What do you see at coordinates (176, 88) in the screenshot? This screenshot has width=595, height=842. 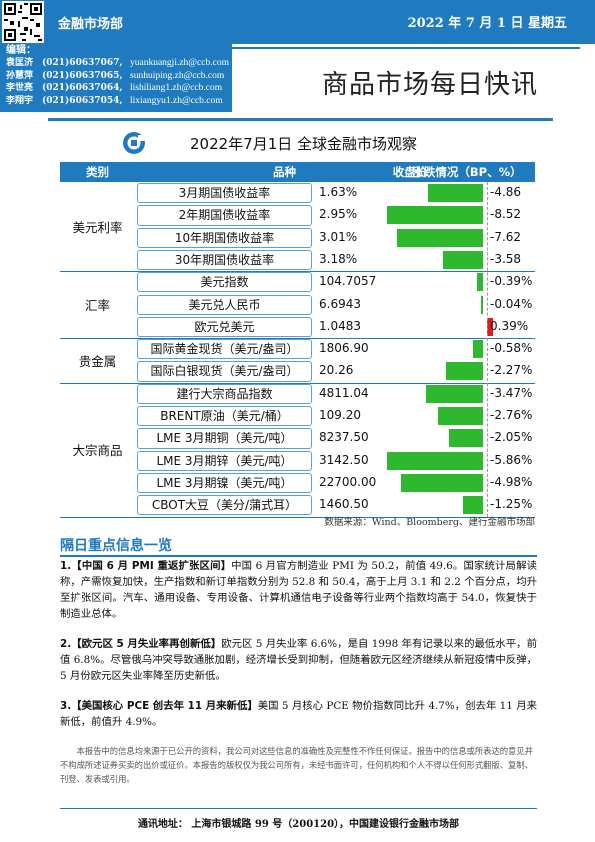 I see `editor-email: lishiliang1.zh@ccb.com` at bounding box center [176, 88].